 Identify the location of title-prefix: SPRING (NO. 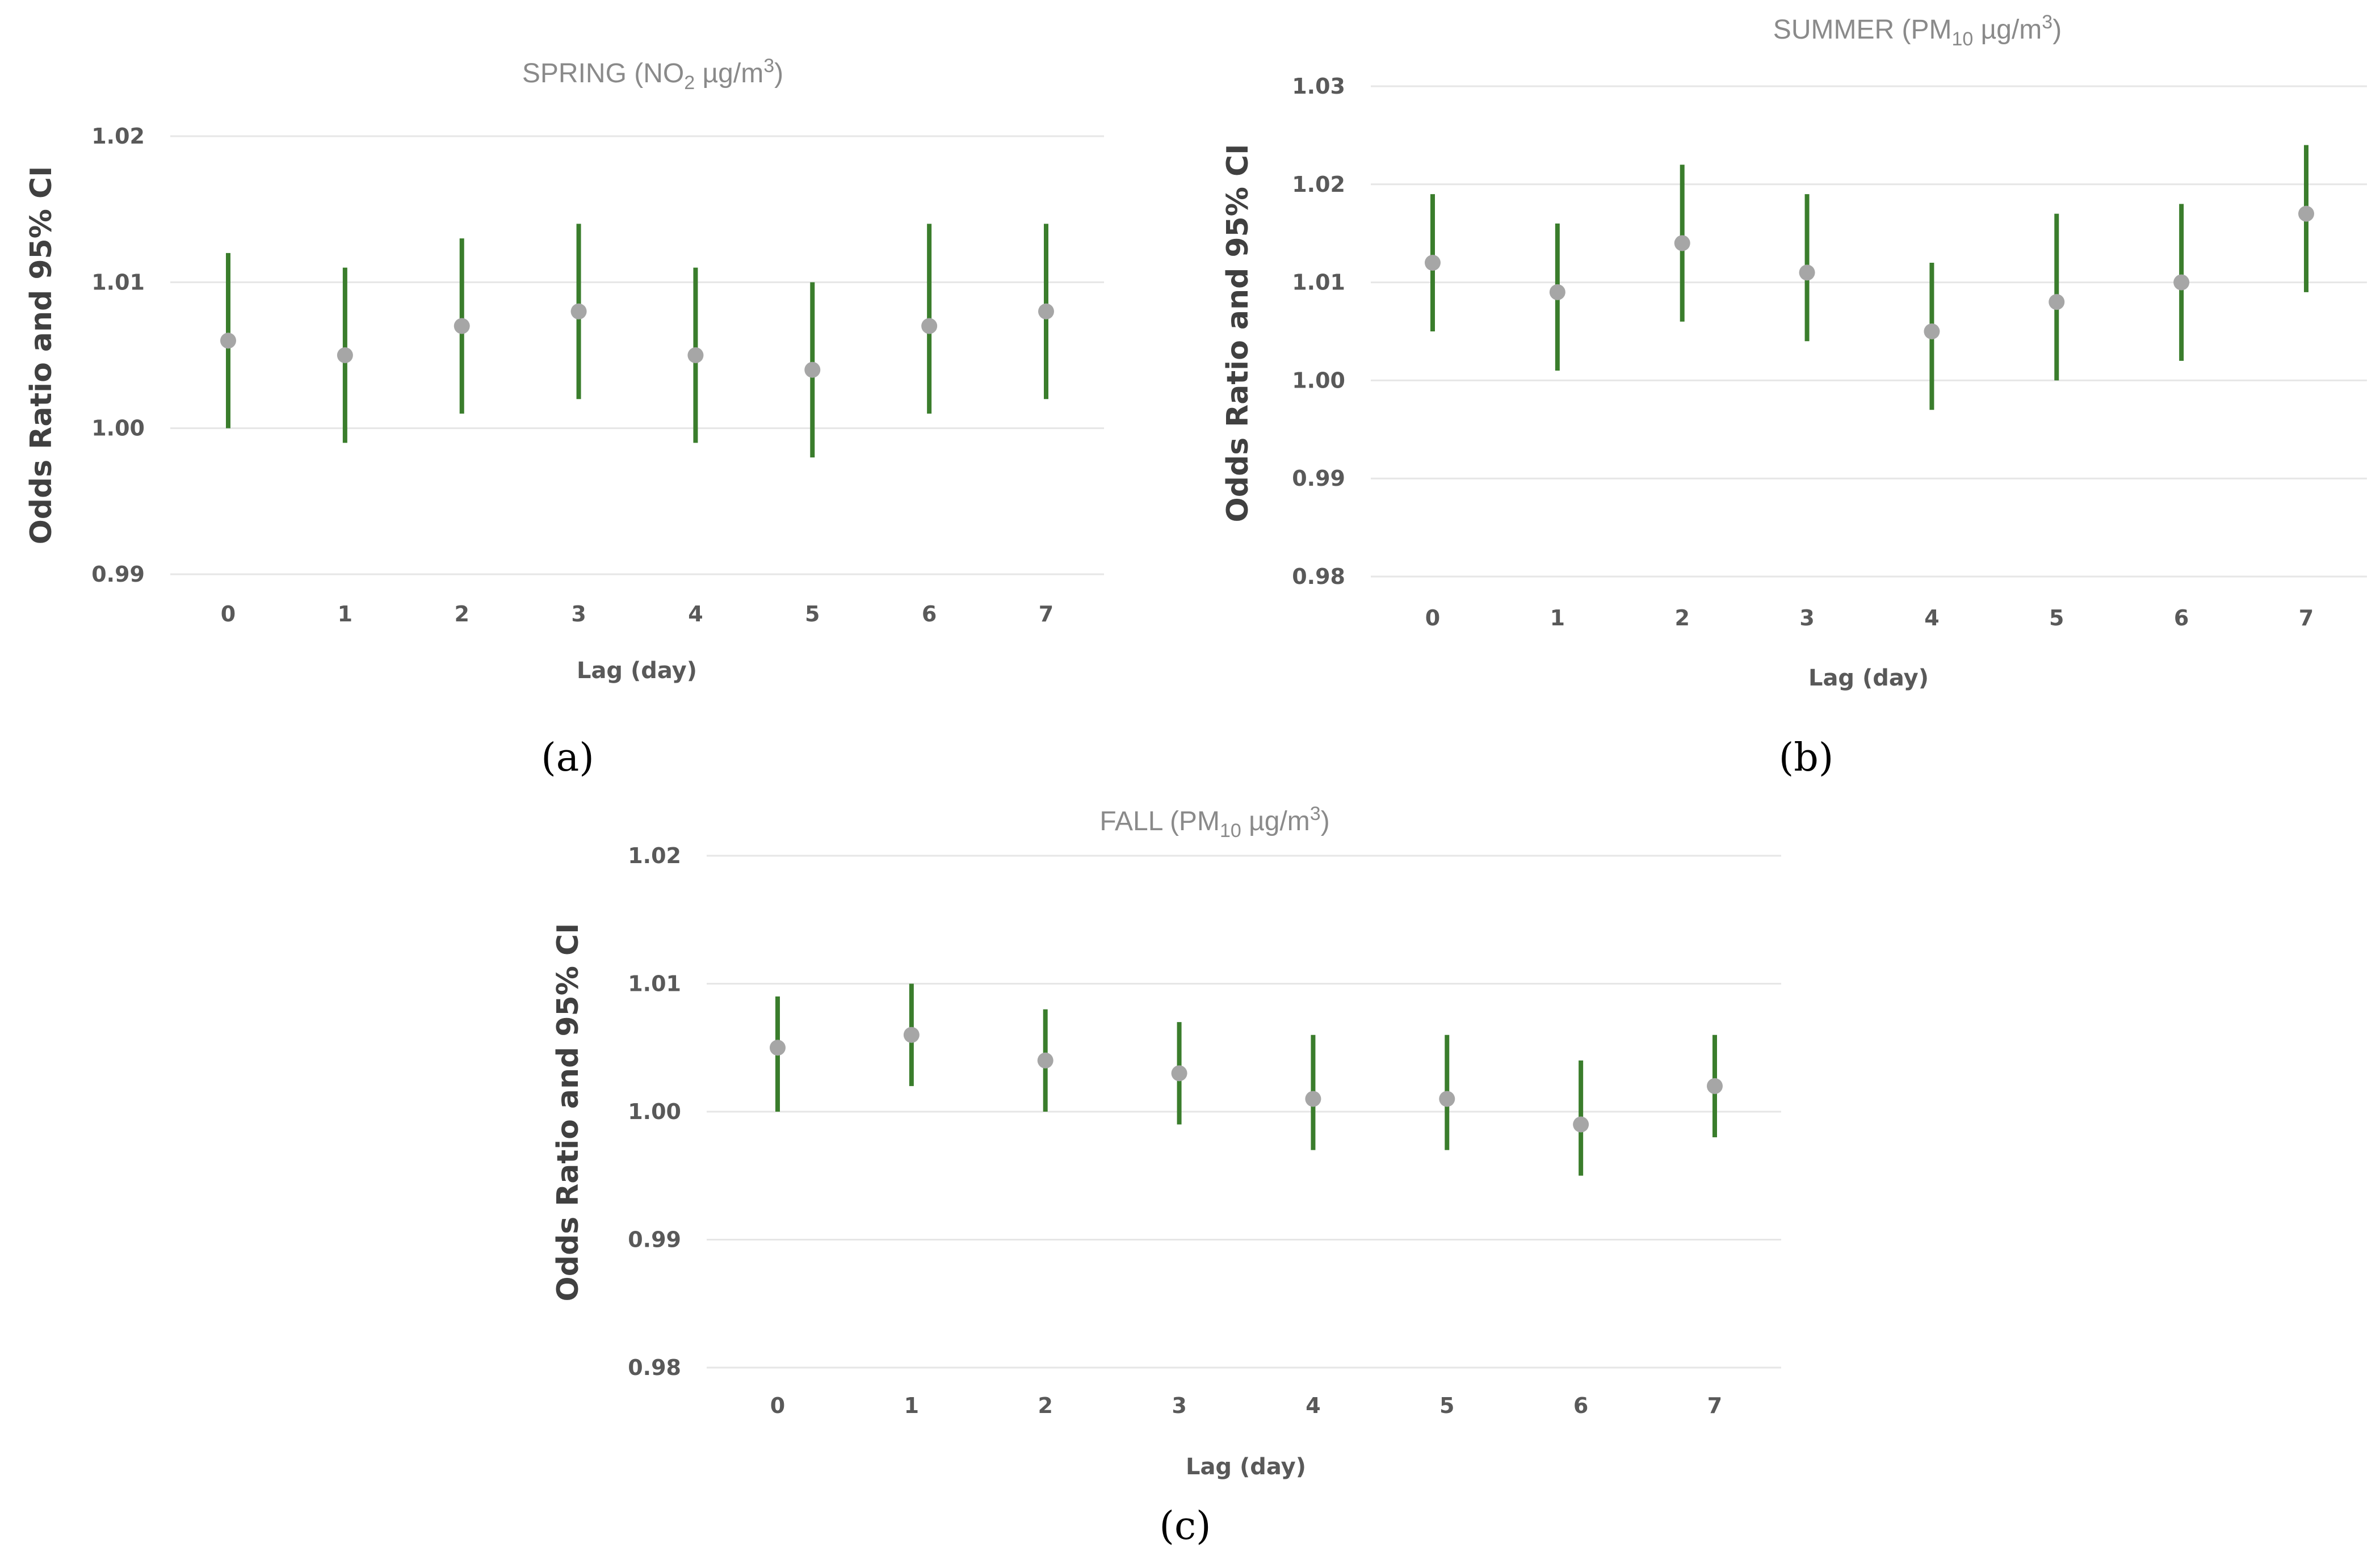
(603, 73).